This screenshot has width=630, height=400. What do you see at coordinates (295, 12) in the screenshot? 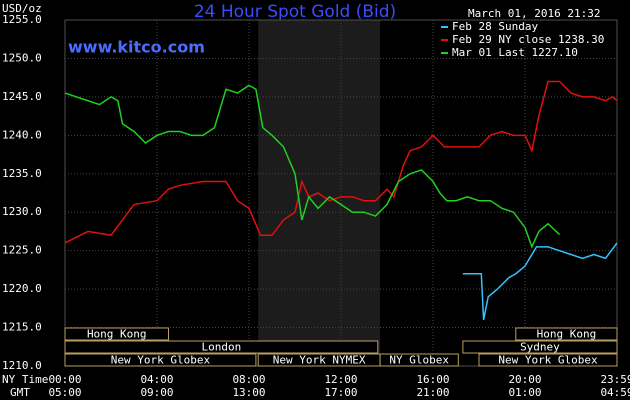
I see `chart-title: 24 Hour Spot Gold (Bid)` at bounding box center [295, 12].